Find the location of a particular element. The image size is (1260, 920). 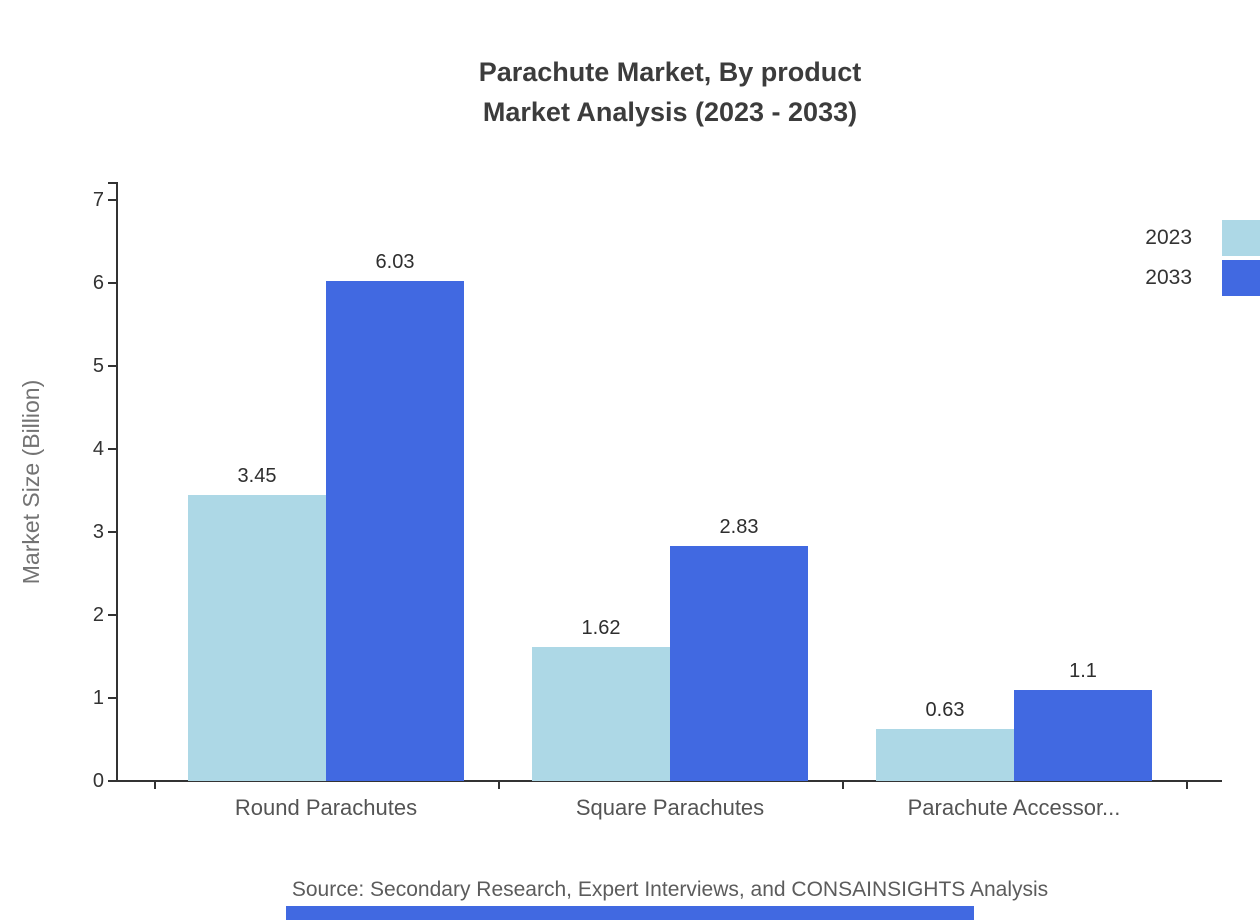

y-tick-label: 0 is located at coordinates (98, 781).